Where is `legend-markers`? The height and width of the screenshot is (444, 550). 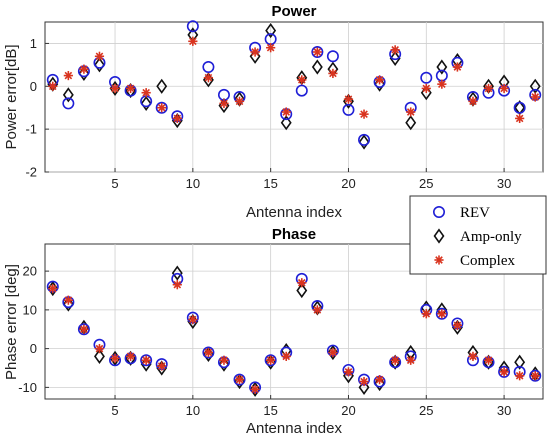 legend-markers is located at coordinates (438, 235).